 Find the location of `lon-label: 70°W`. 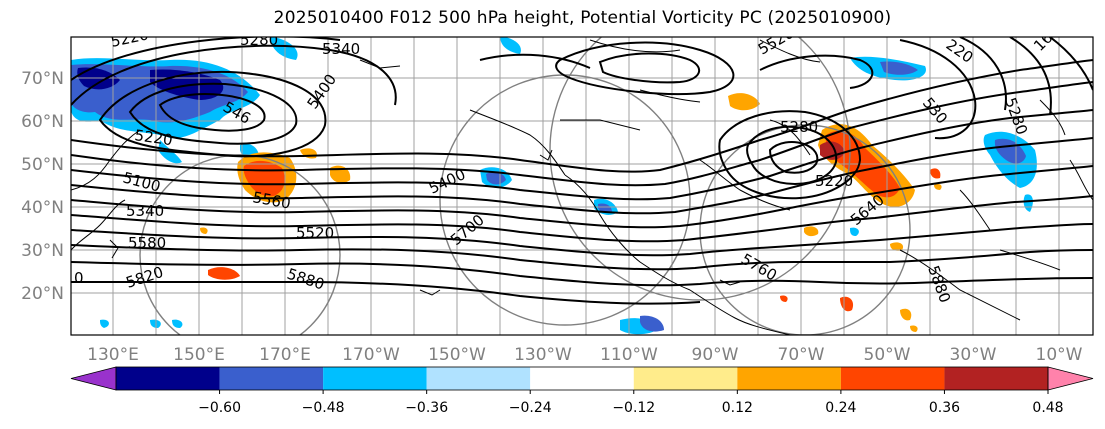

lon-label: 70°W is located at coordinates (801, 355).